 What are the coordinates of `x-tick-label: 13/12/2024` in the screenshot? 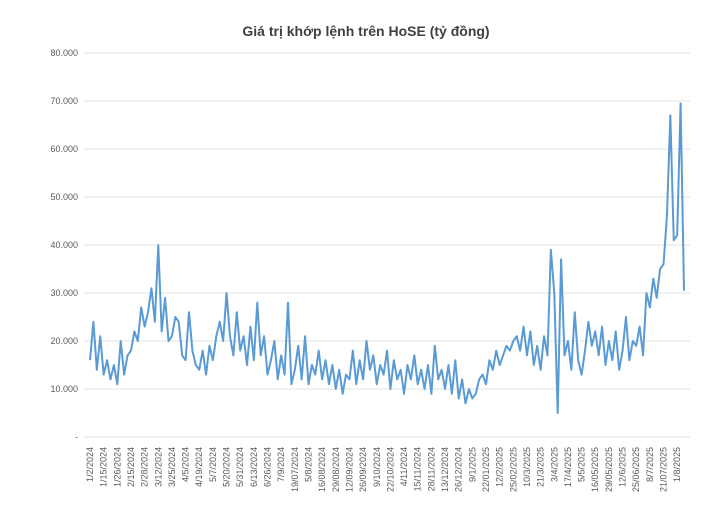 It's located at (445, 469).